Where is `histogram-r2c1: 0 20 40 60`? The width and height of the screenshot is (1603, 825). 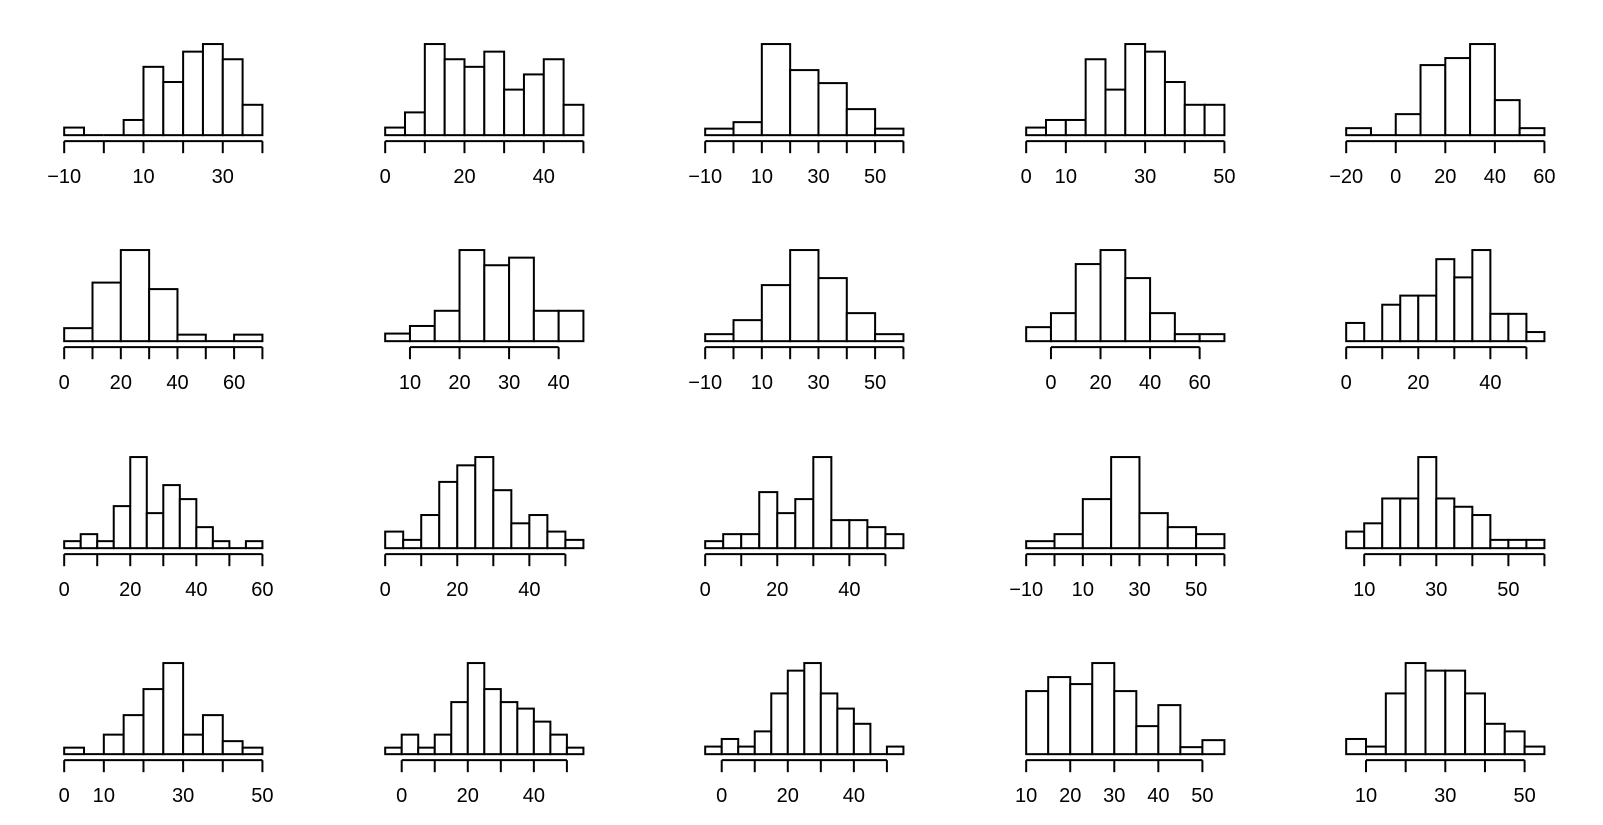 histogram-r2c1: 0 20 40 60 is located at coordinates (160, 309).